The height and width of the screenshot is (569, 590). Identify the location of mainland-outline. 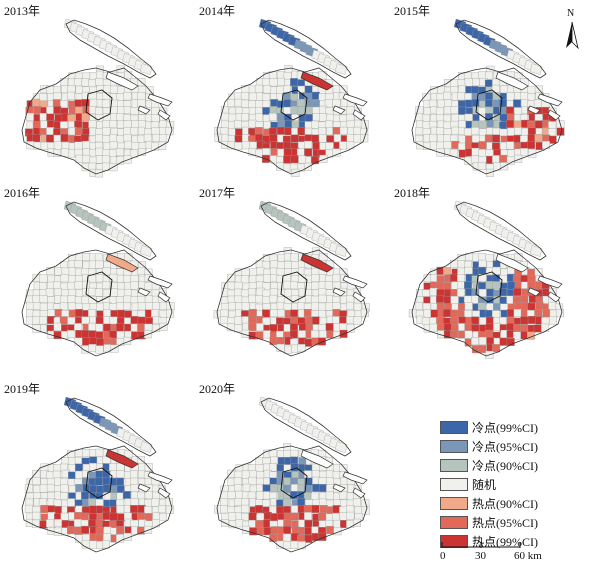
(292, 303).